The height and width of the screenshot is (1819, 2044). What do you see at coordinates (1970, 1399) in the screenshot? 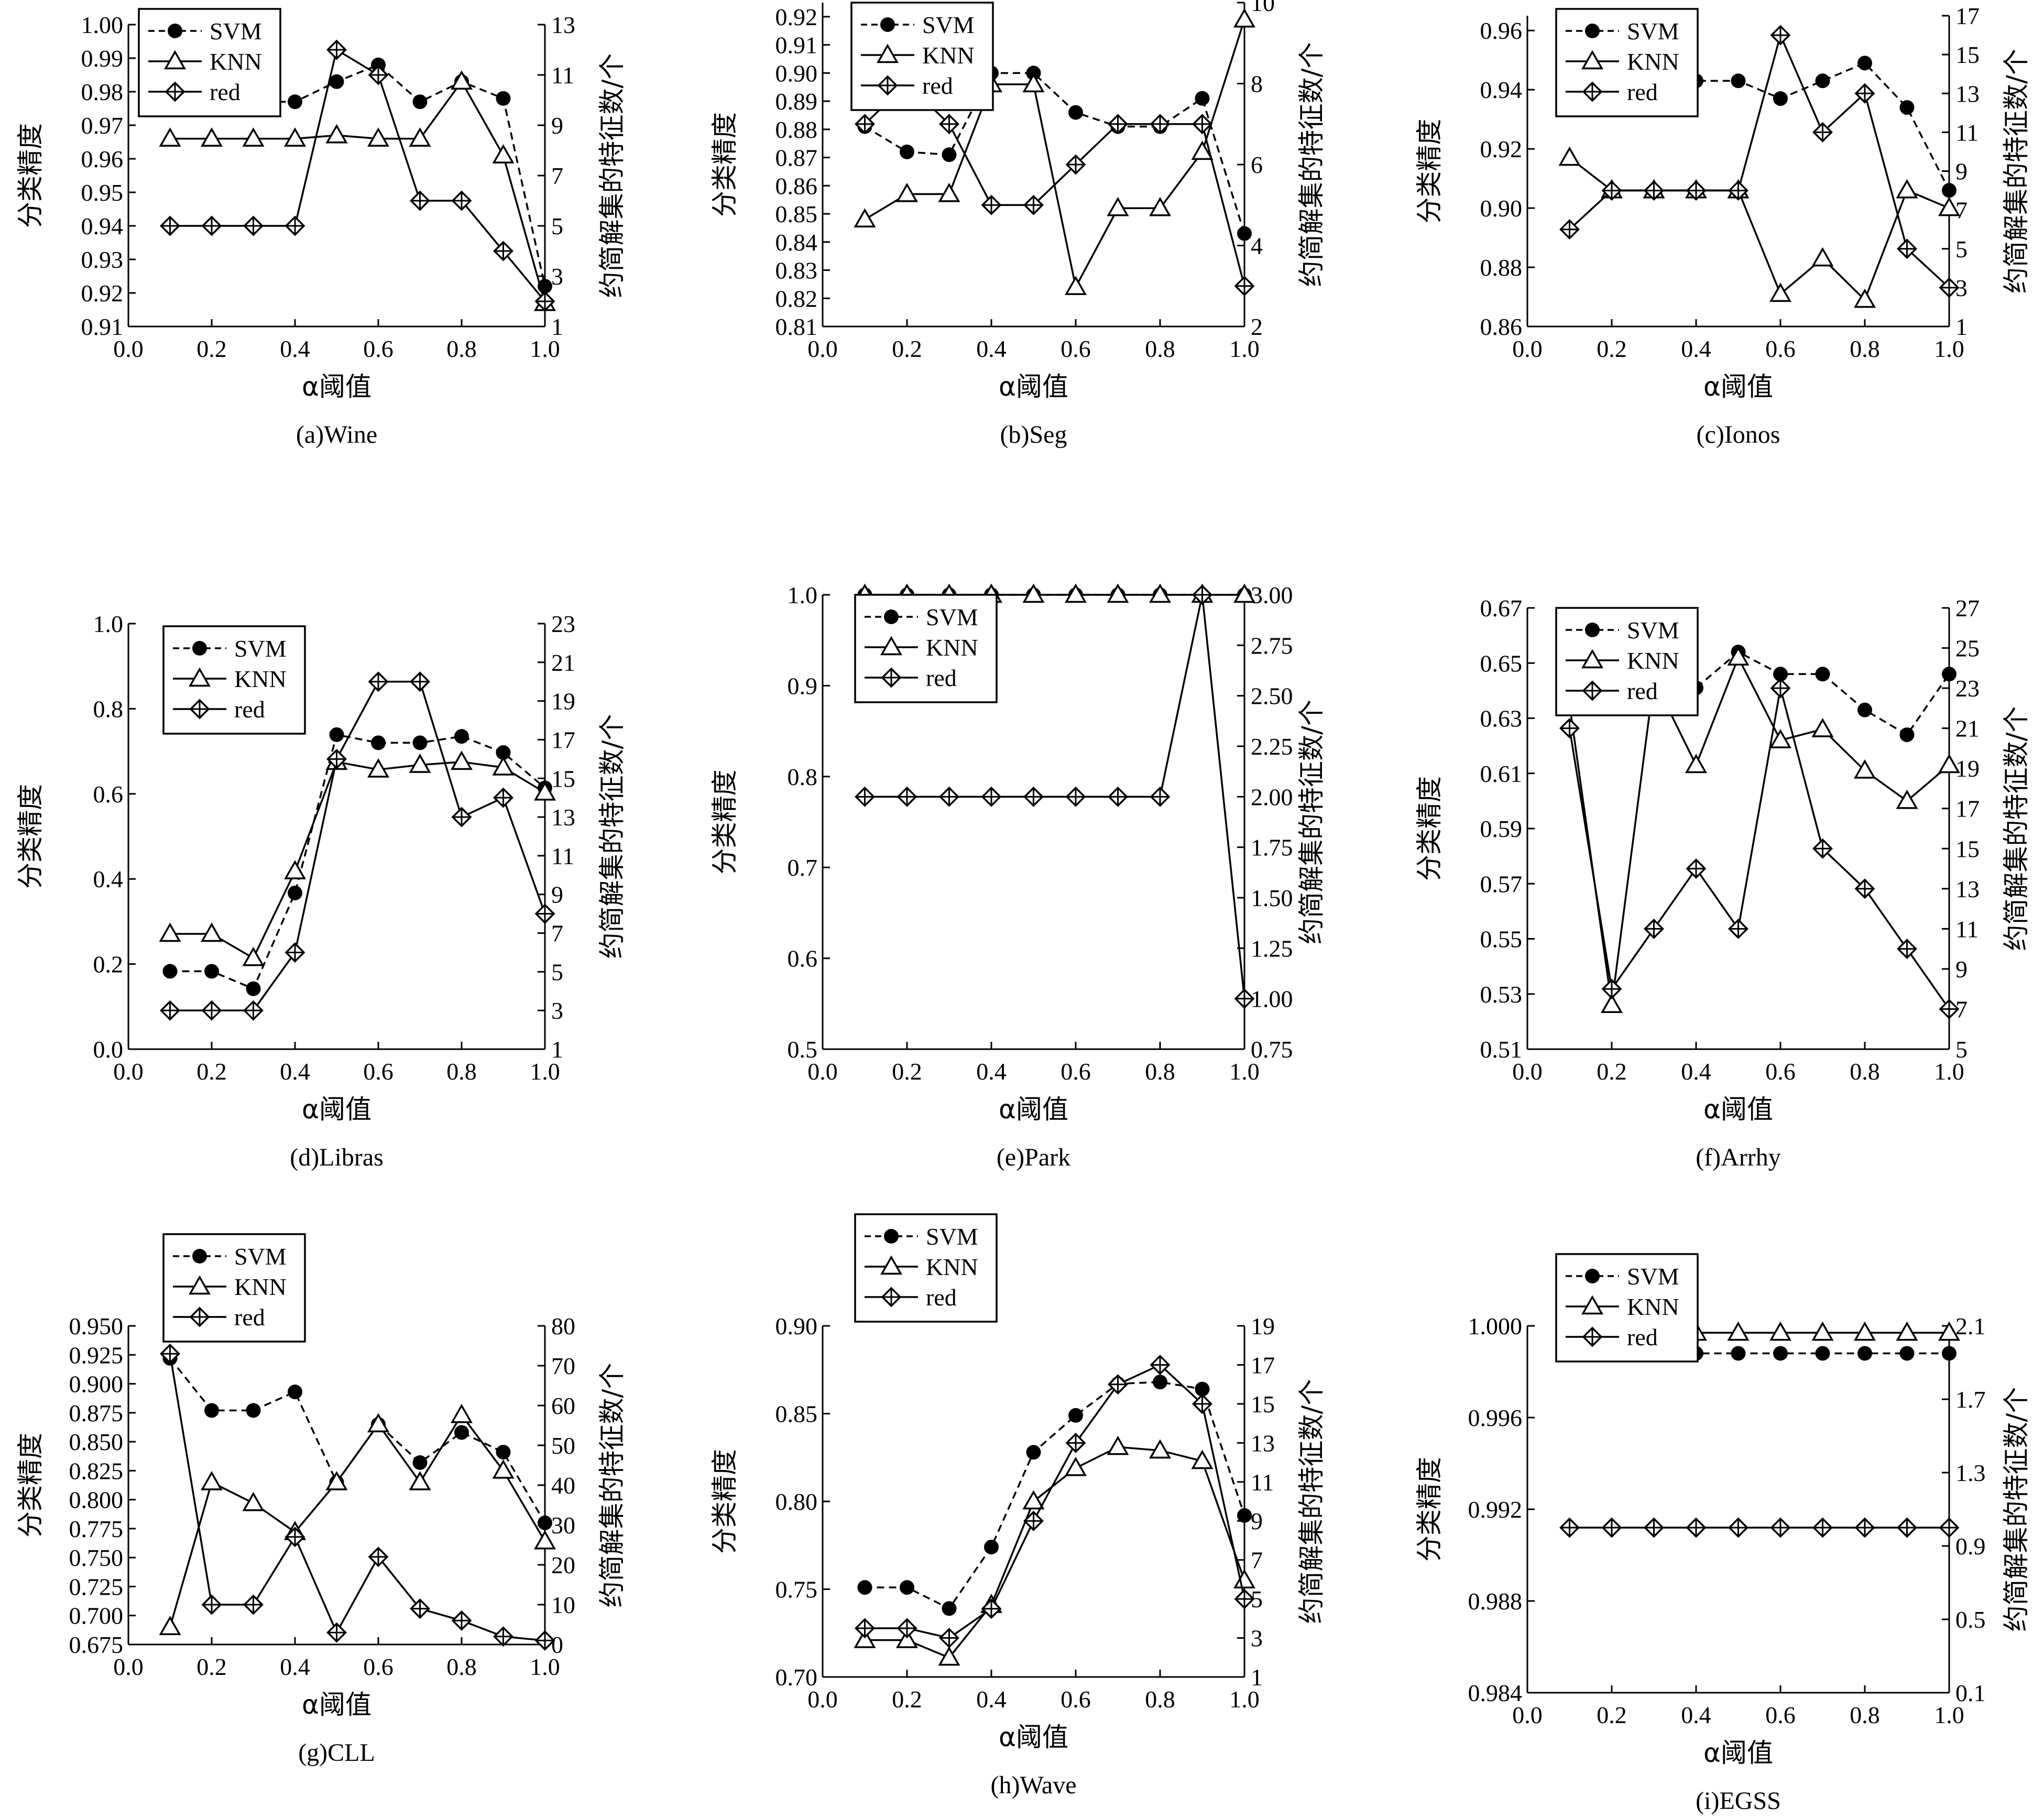
I see `y2-tick-label: 1.7` at bounding box center [1970, 1399].